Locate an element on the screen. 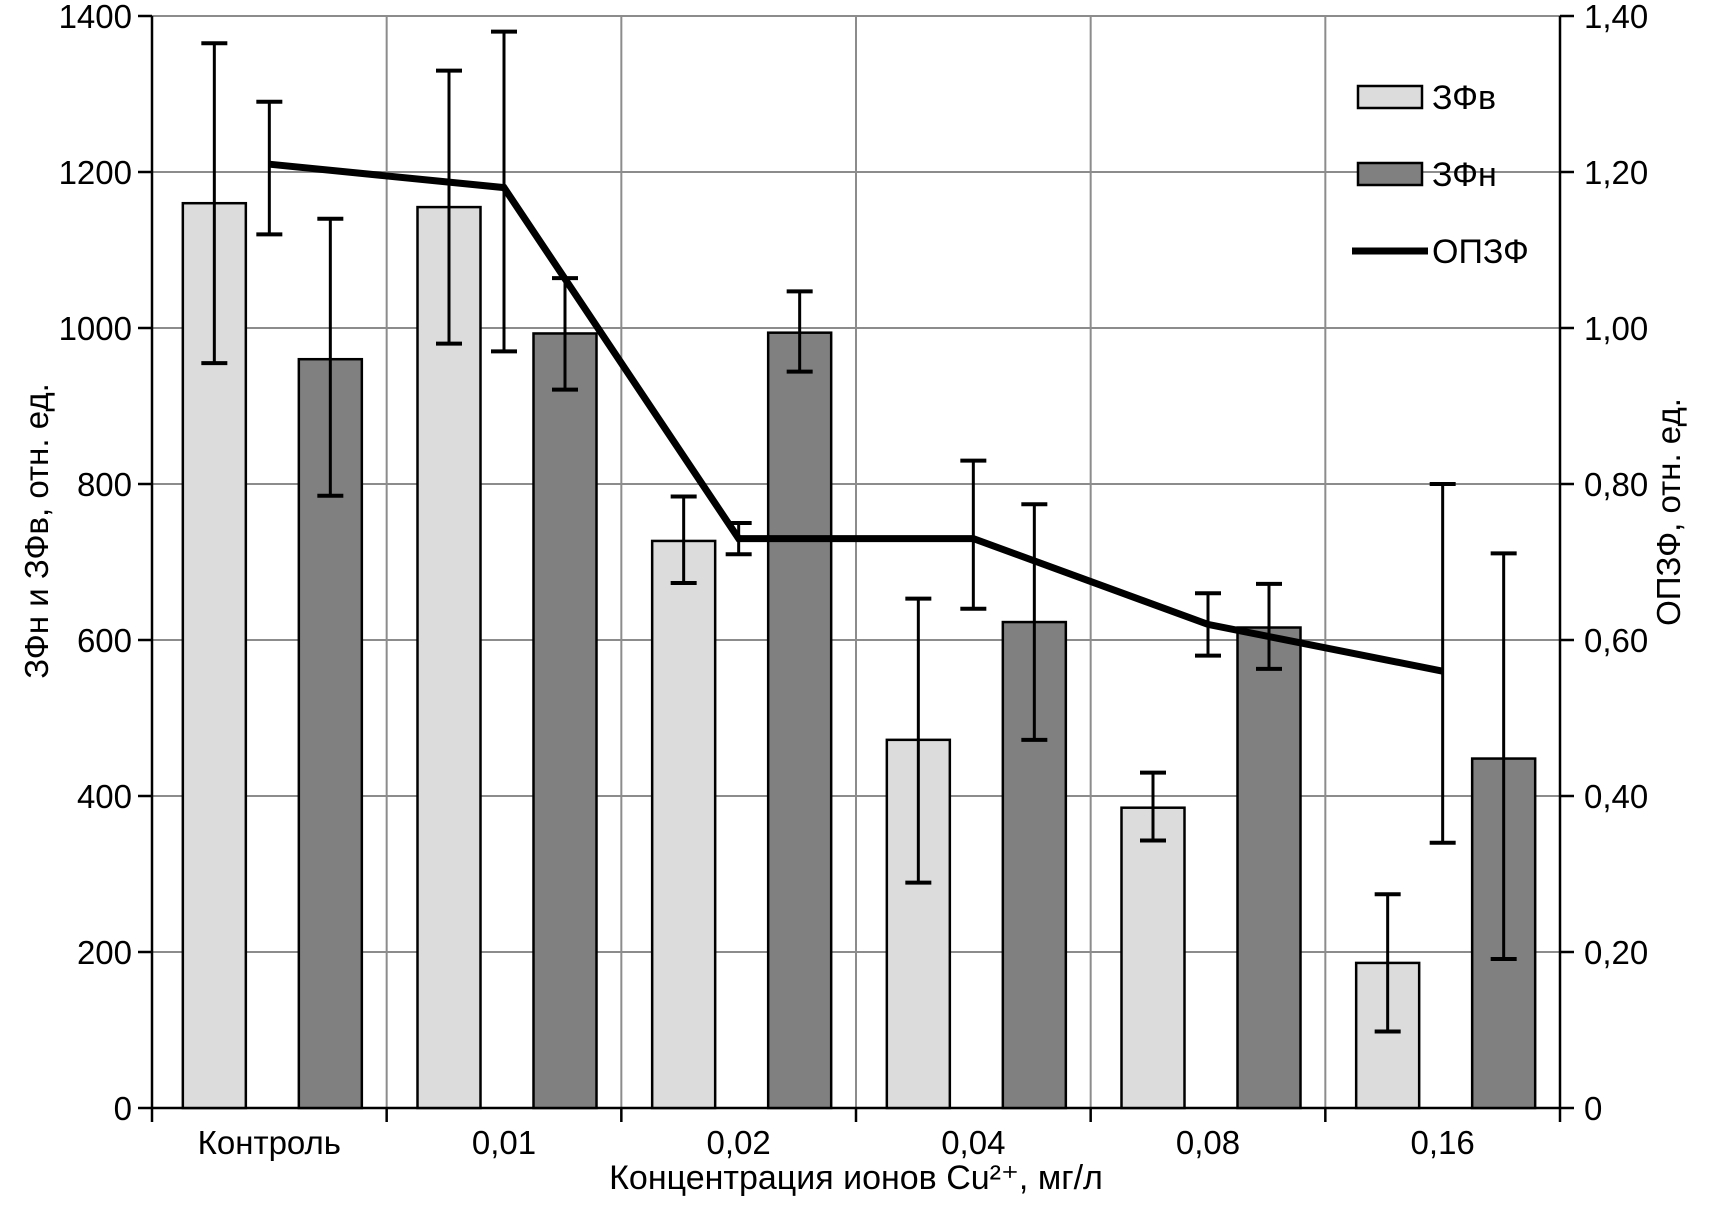 The image size is (1732, 1209). left-tick-label: 600 is located at coordinates (104, 640).